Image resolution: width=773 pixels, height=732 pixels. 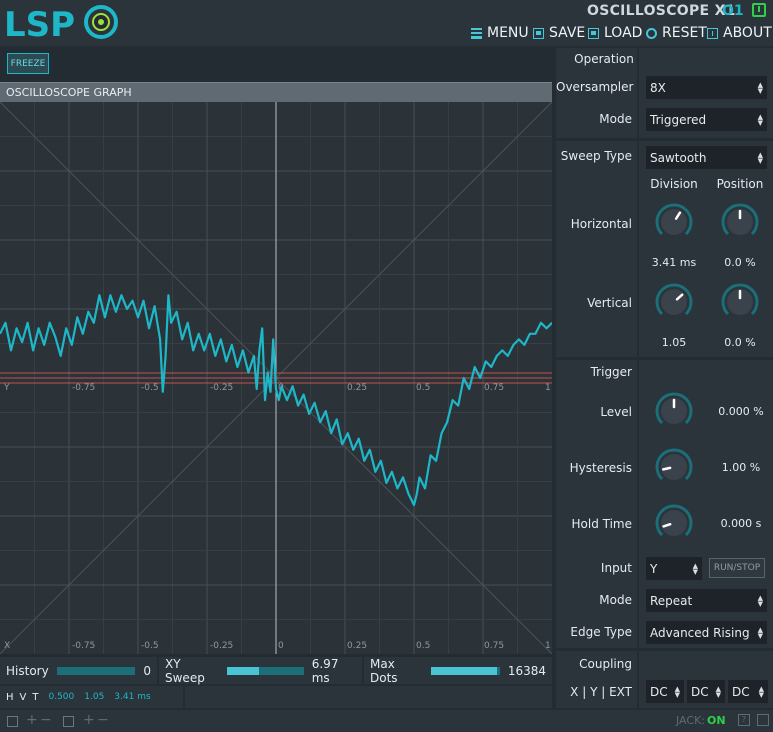 What do you see at coordinates (674, 568) in the screenshot?
I see `input-select: Y ▲ ▼` at bounding box center [674, 568].